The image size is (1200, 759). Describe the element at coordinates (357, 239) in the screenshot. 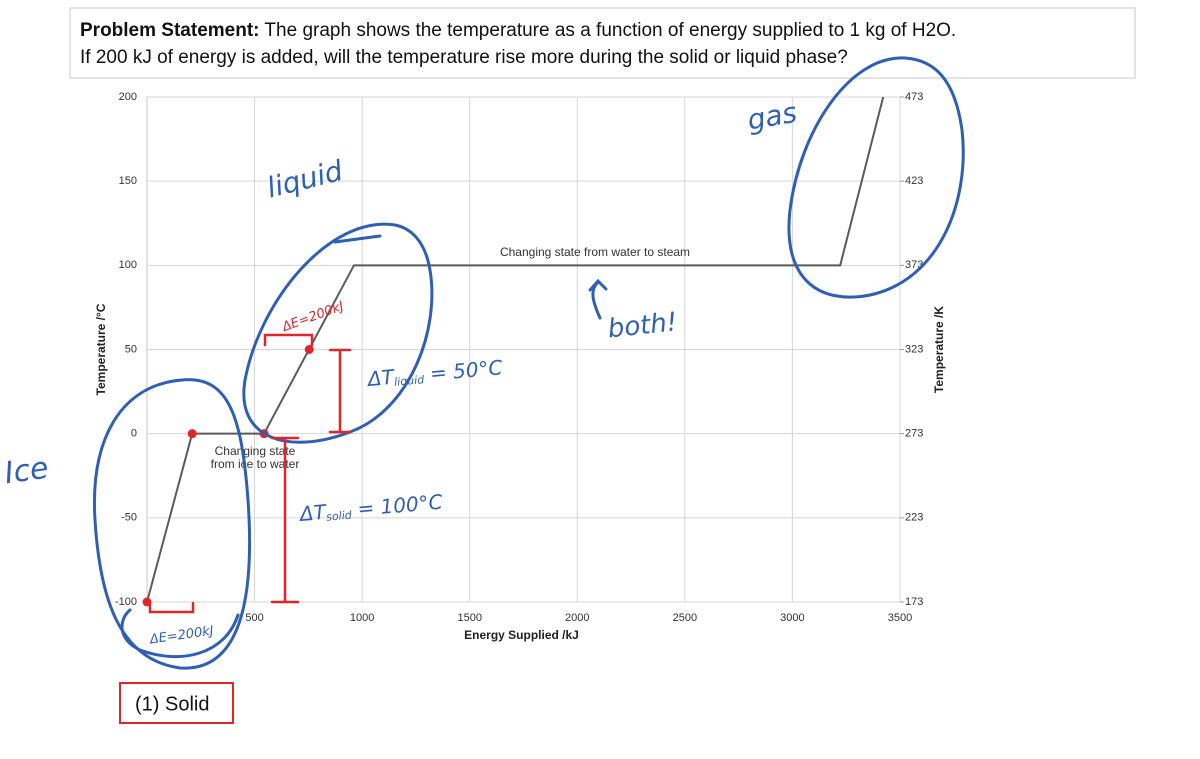

I see `liquid-stroke` at that location.